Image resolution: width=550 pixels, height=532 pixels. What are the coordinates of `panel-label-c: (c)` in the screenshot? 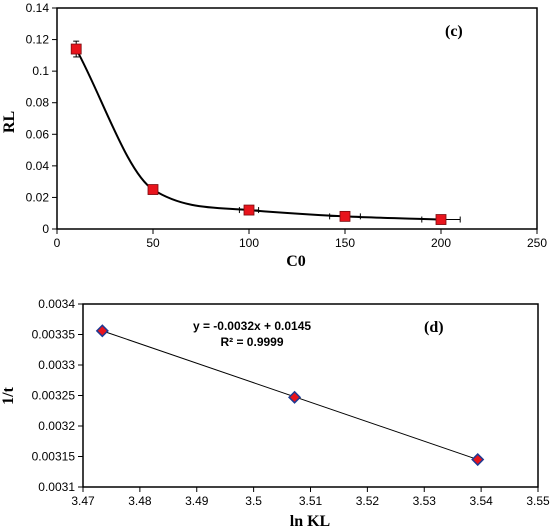 It's located at (454, 31).